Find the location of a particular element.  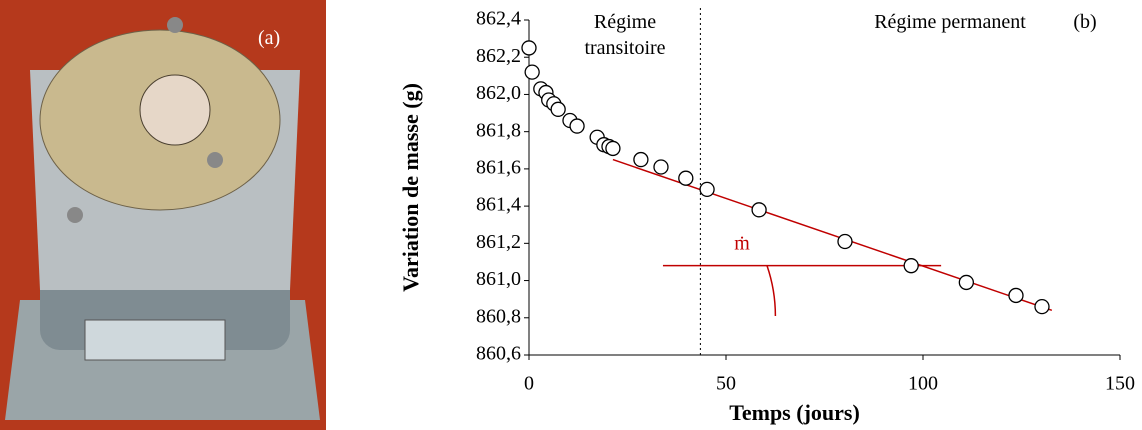

y-tick-label: 861,8 is located at coordinates (498, 130).